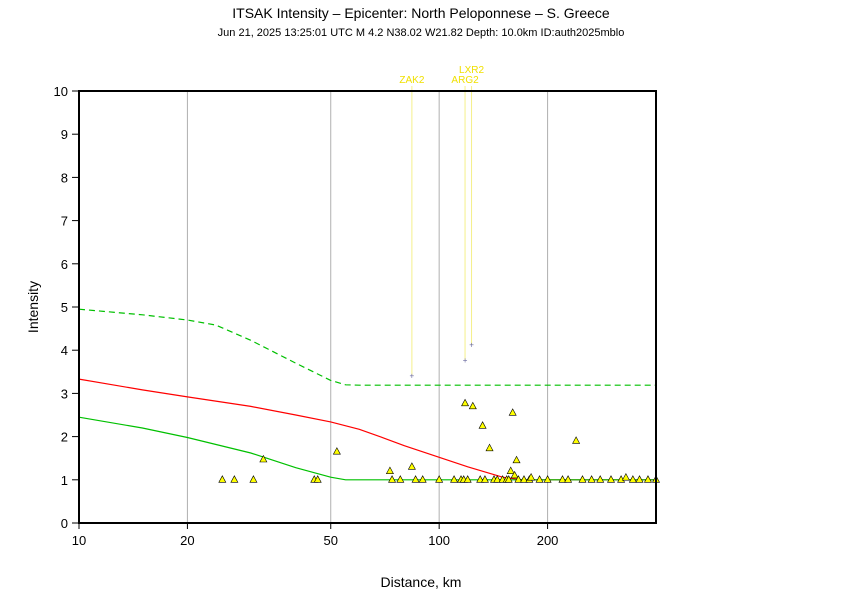 This screenshot has width=842, height=595. Describe the element at coordinates (411, 80) in the screenshot. I see `station-label: ZAK2` at that location.